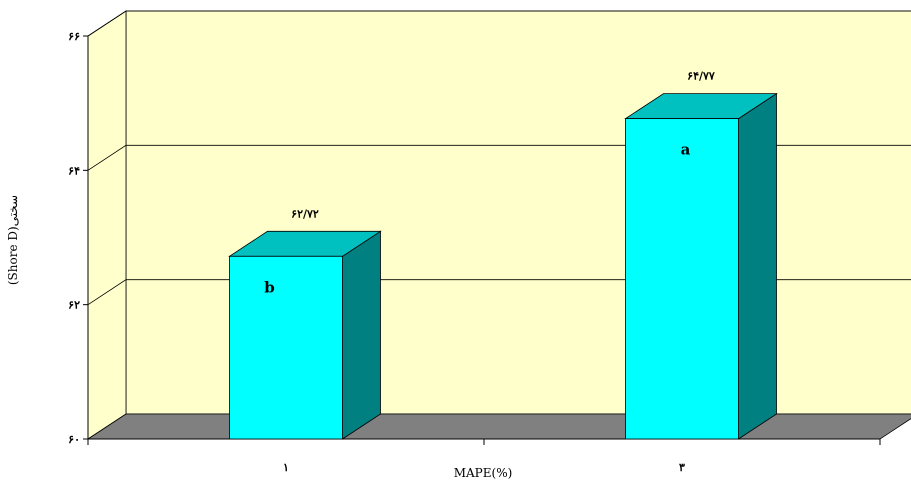 Image resolution: width=911 pixels, height=486 pixels. What do you see at coordinates (682, 467) in the screenshot?
I see `x-tick-label: ۳` at bounding box center [682, 467].